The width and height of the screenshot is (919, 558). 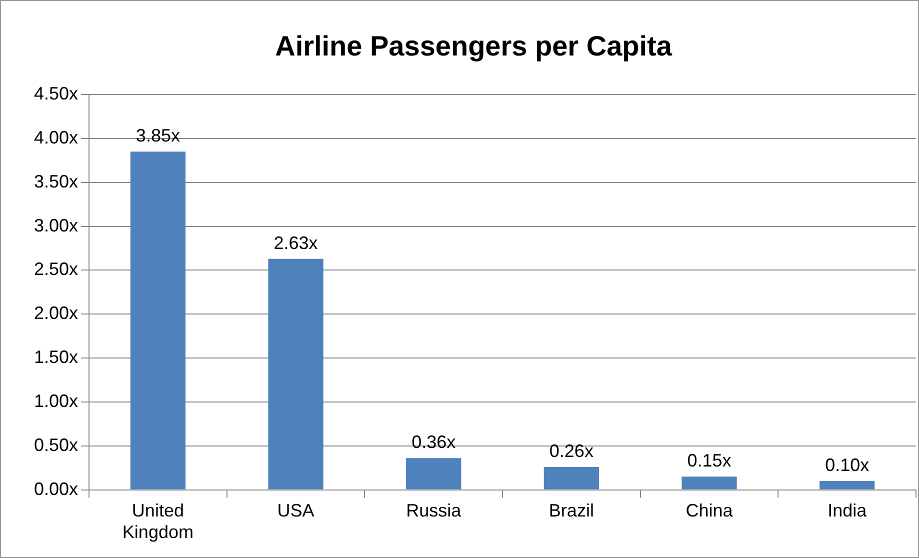 What do you see at coordinates (56, 269) in the screenshot?
I see `y-tick-label: 2.50x` at bounding box center [56, 269].